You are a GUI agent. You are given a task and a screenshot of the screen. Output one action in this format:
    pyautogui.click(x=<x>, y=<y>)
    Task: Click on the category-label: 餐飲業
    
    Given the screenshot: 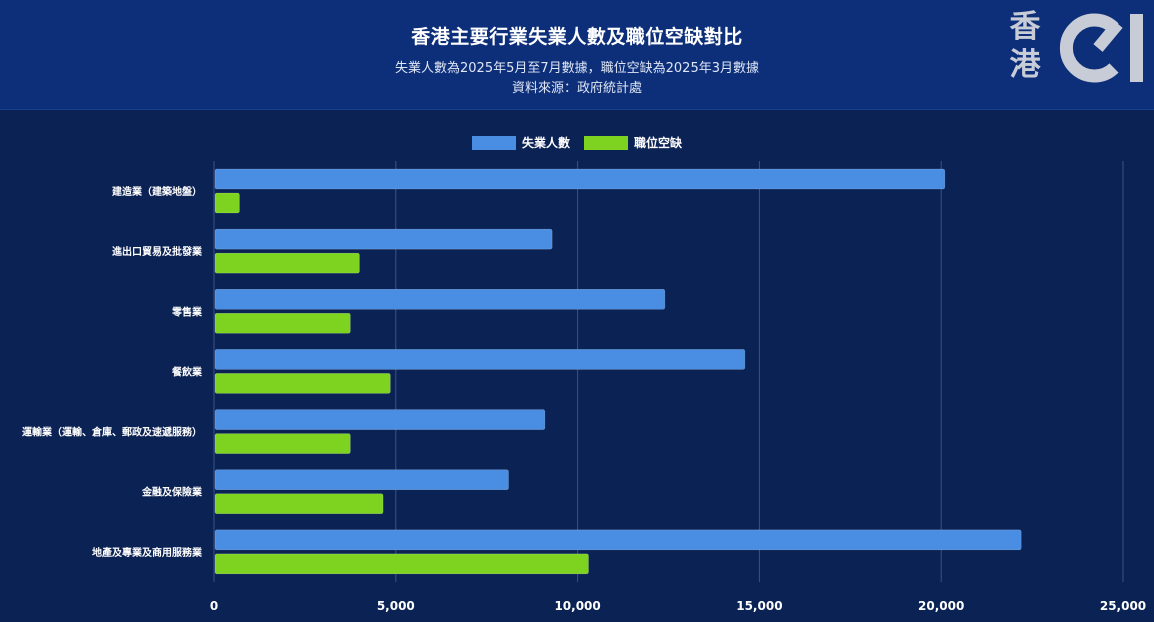 What is the action you would take?
    pyautogui.click(x=187, y=371)
    